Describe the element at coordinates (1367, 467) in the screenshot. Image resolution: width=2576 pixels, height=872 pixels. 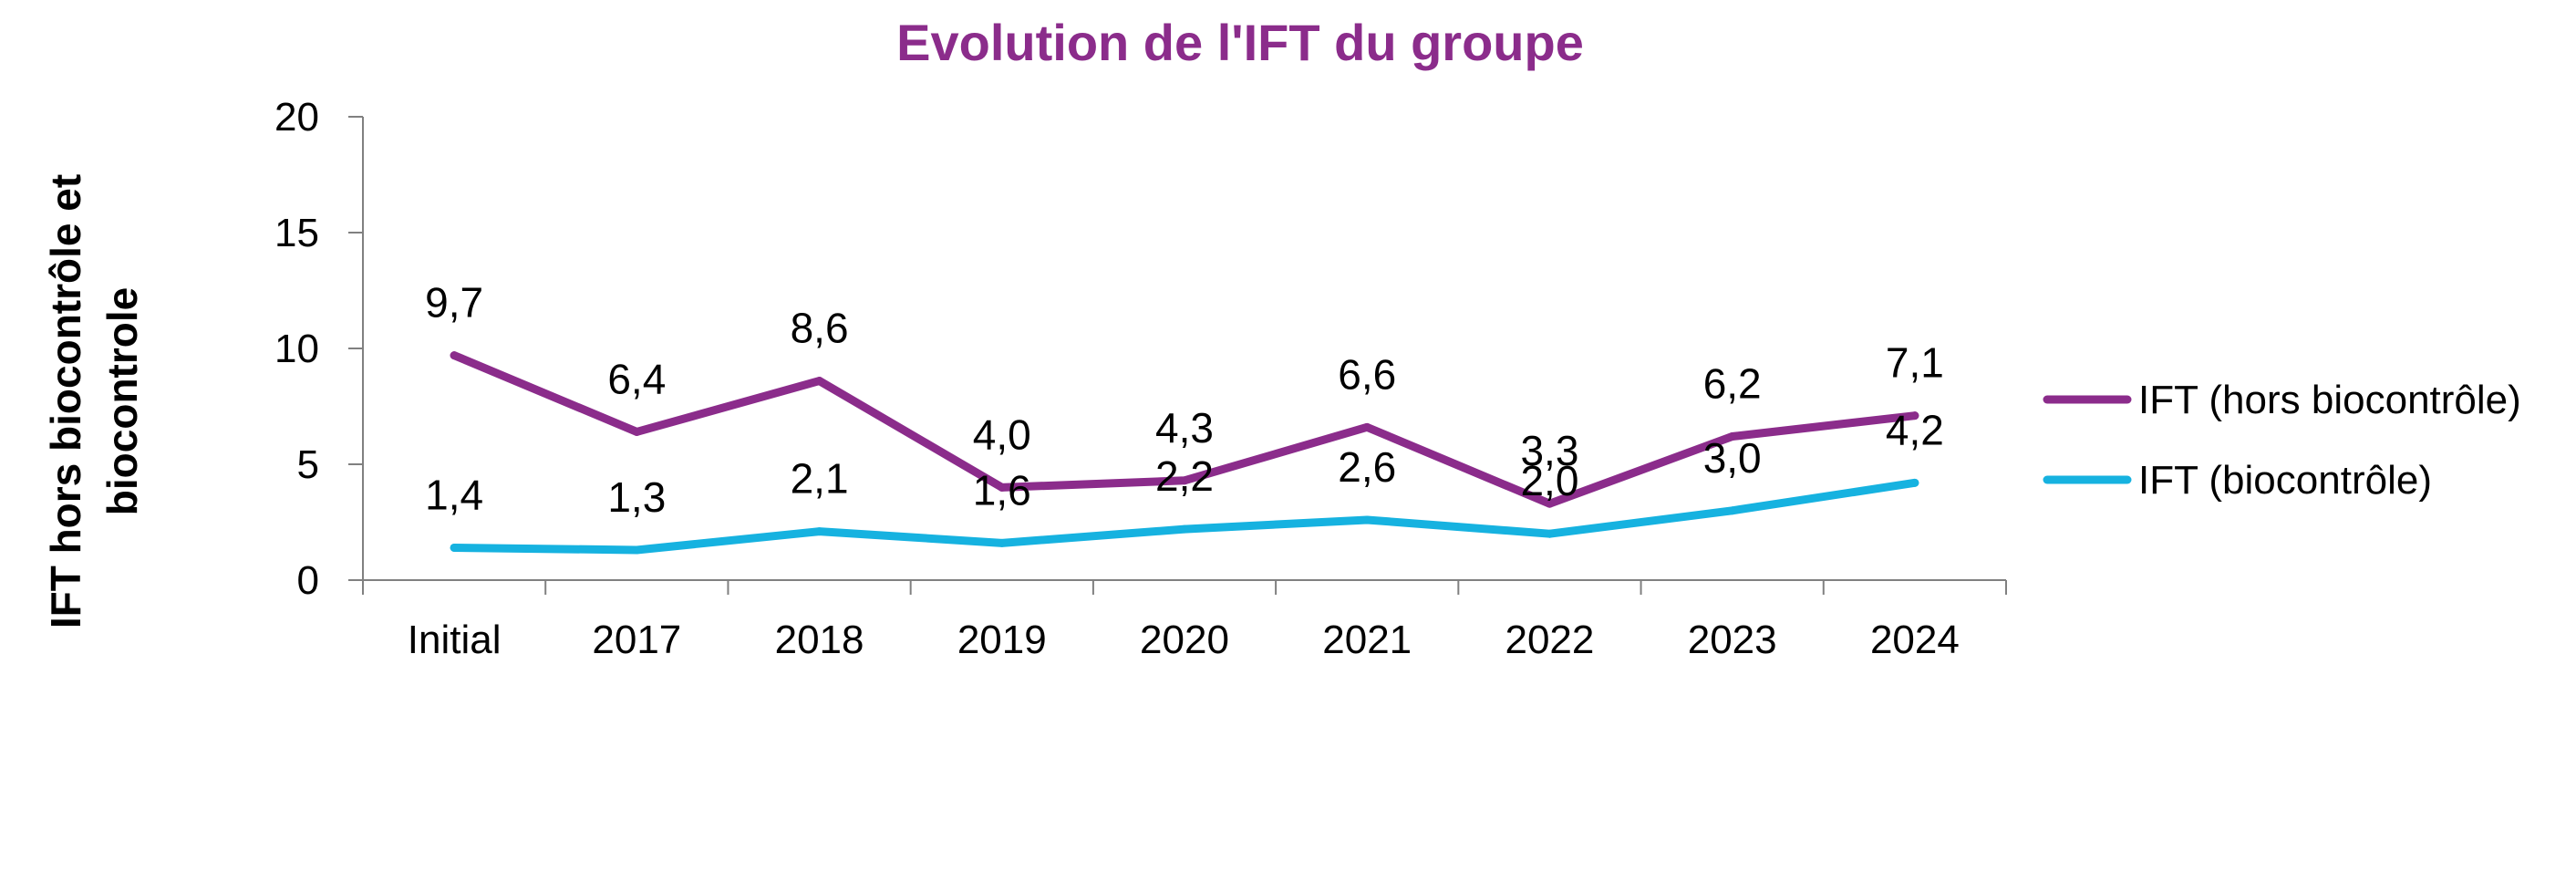
I see `data-label: 2,6` at that location.